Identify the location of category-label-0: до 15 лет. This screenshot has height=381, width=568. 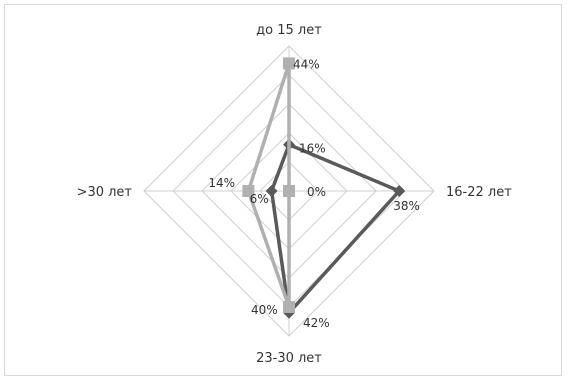
(289, 30).